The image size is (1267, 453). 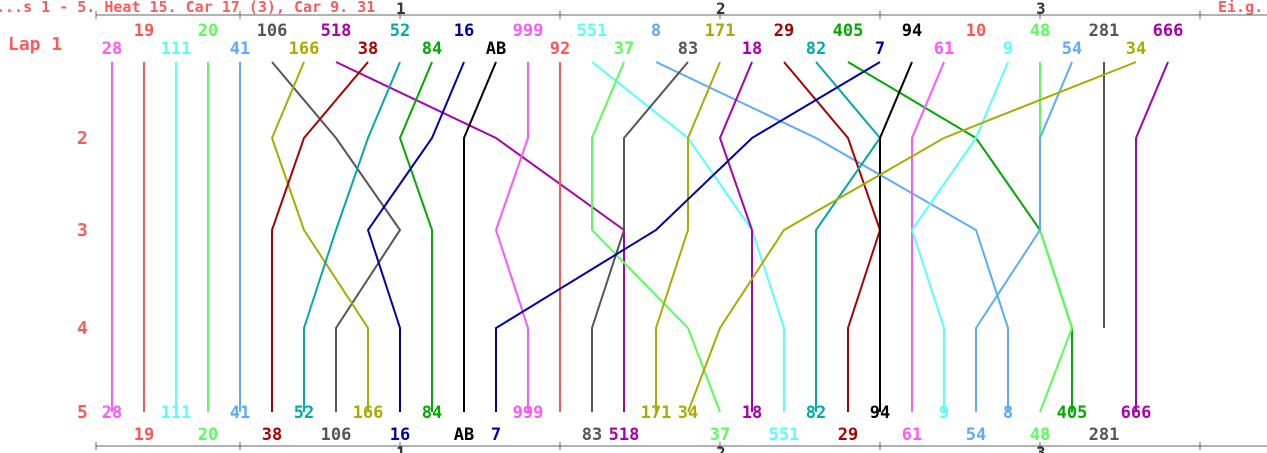 What do you see at coordinates (816, 413) in the screenshot?
I see `finish-label-82: 82` at bounding box center [816, 413].